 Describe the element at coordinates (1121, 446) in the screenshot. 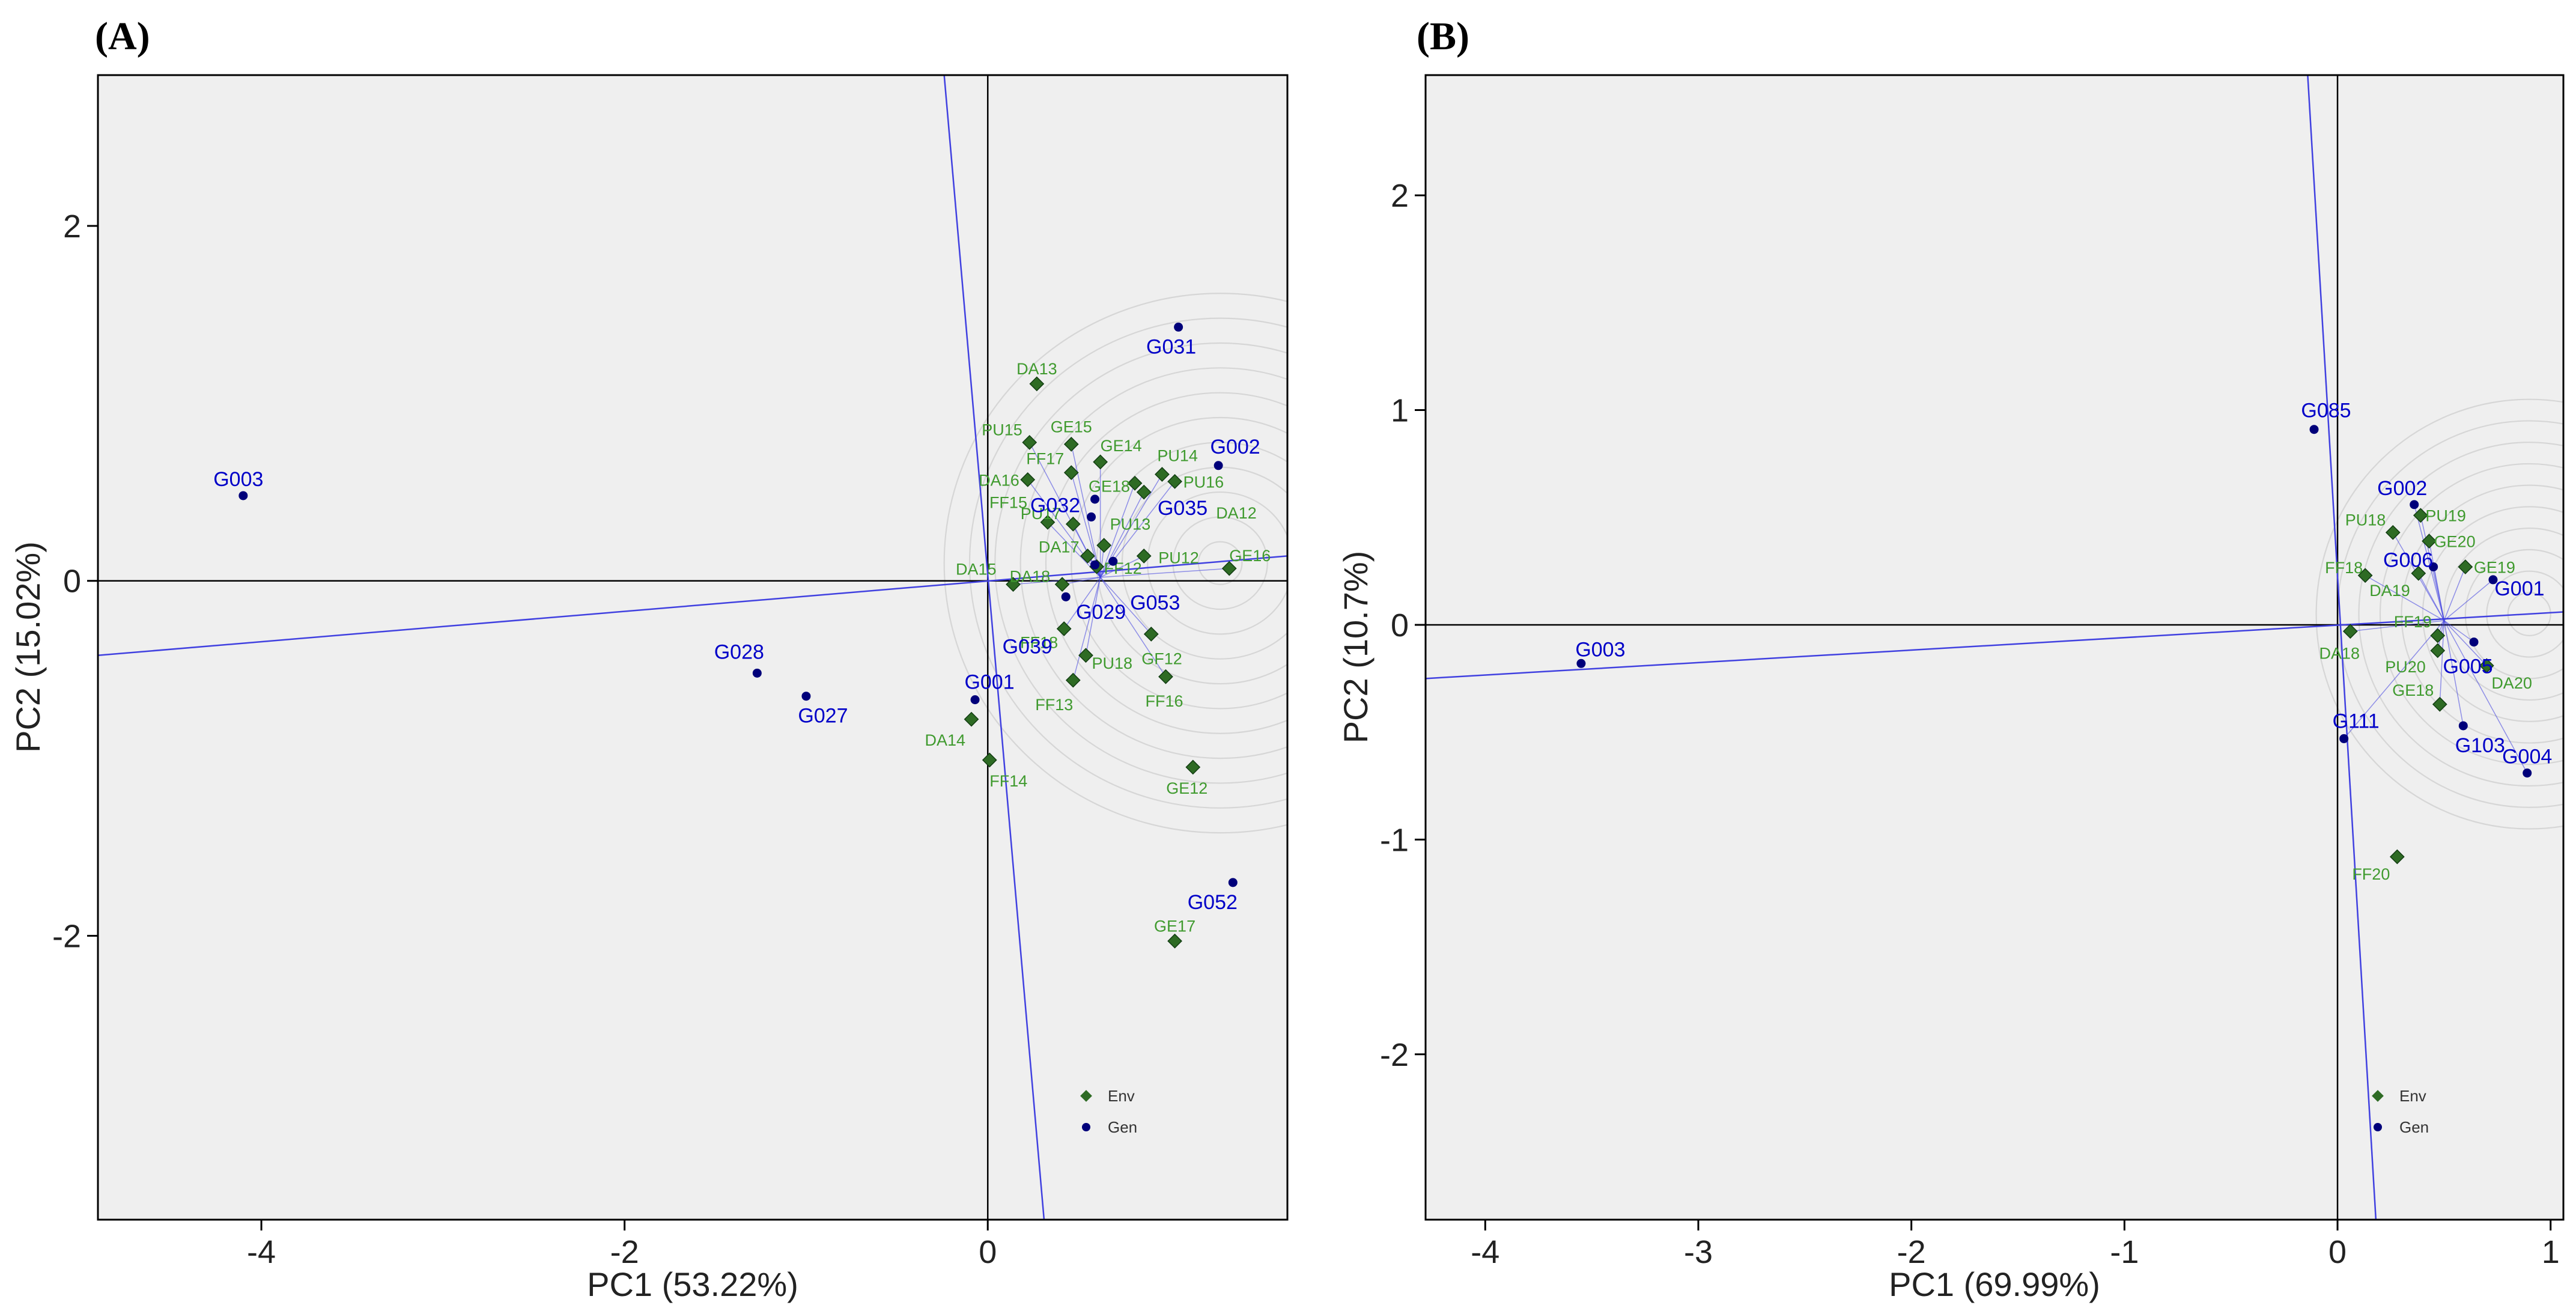

I see `env-label-ge14: GE14` at that location.